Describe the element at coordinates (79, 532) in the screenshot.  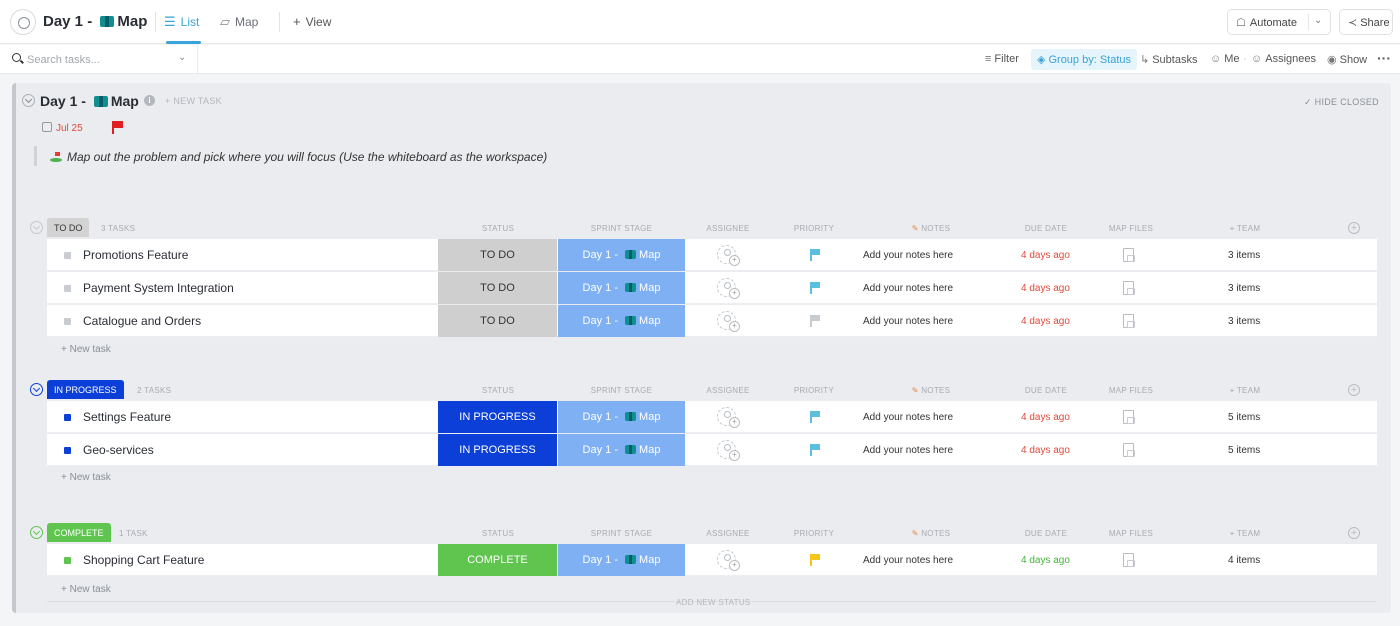
I see `group-status-pill: COMPLETE` at that location.